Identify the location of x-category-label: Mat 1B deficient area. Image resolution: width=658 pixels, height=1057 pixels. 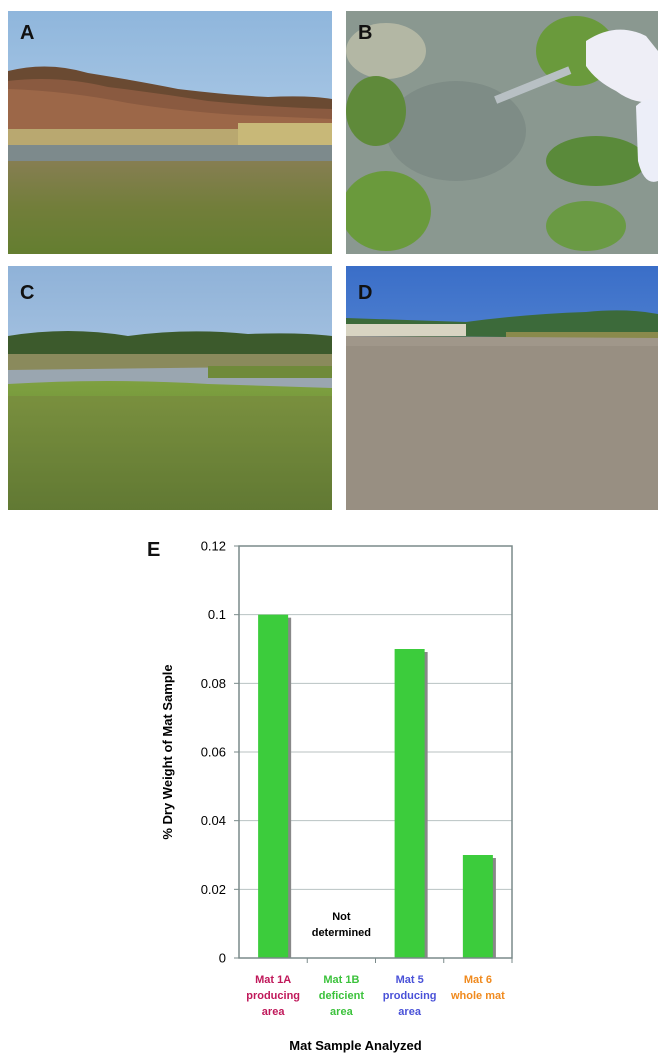
(342, 996).